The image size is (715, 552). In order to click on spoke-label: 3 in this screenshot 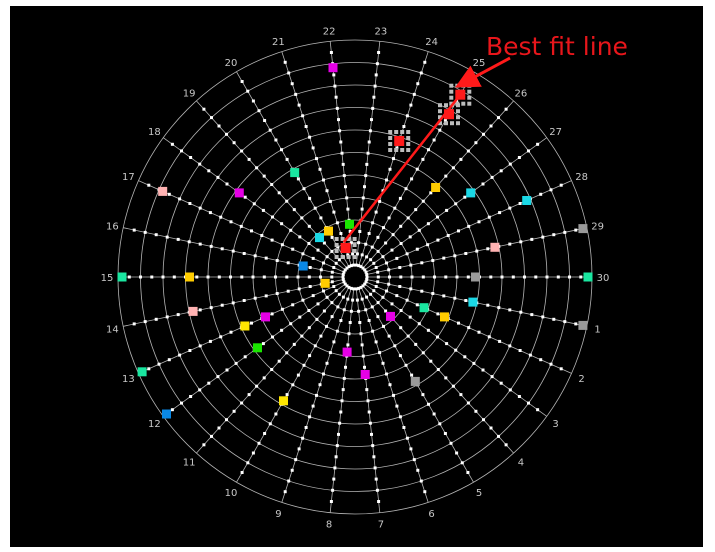, I will do `click(555, 424)`.